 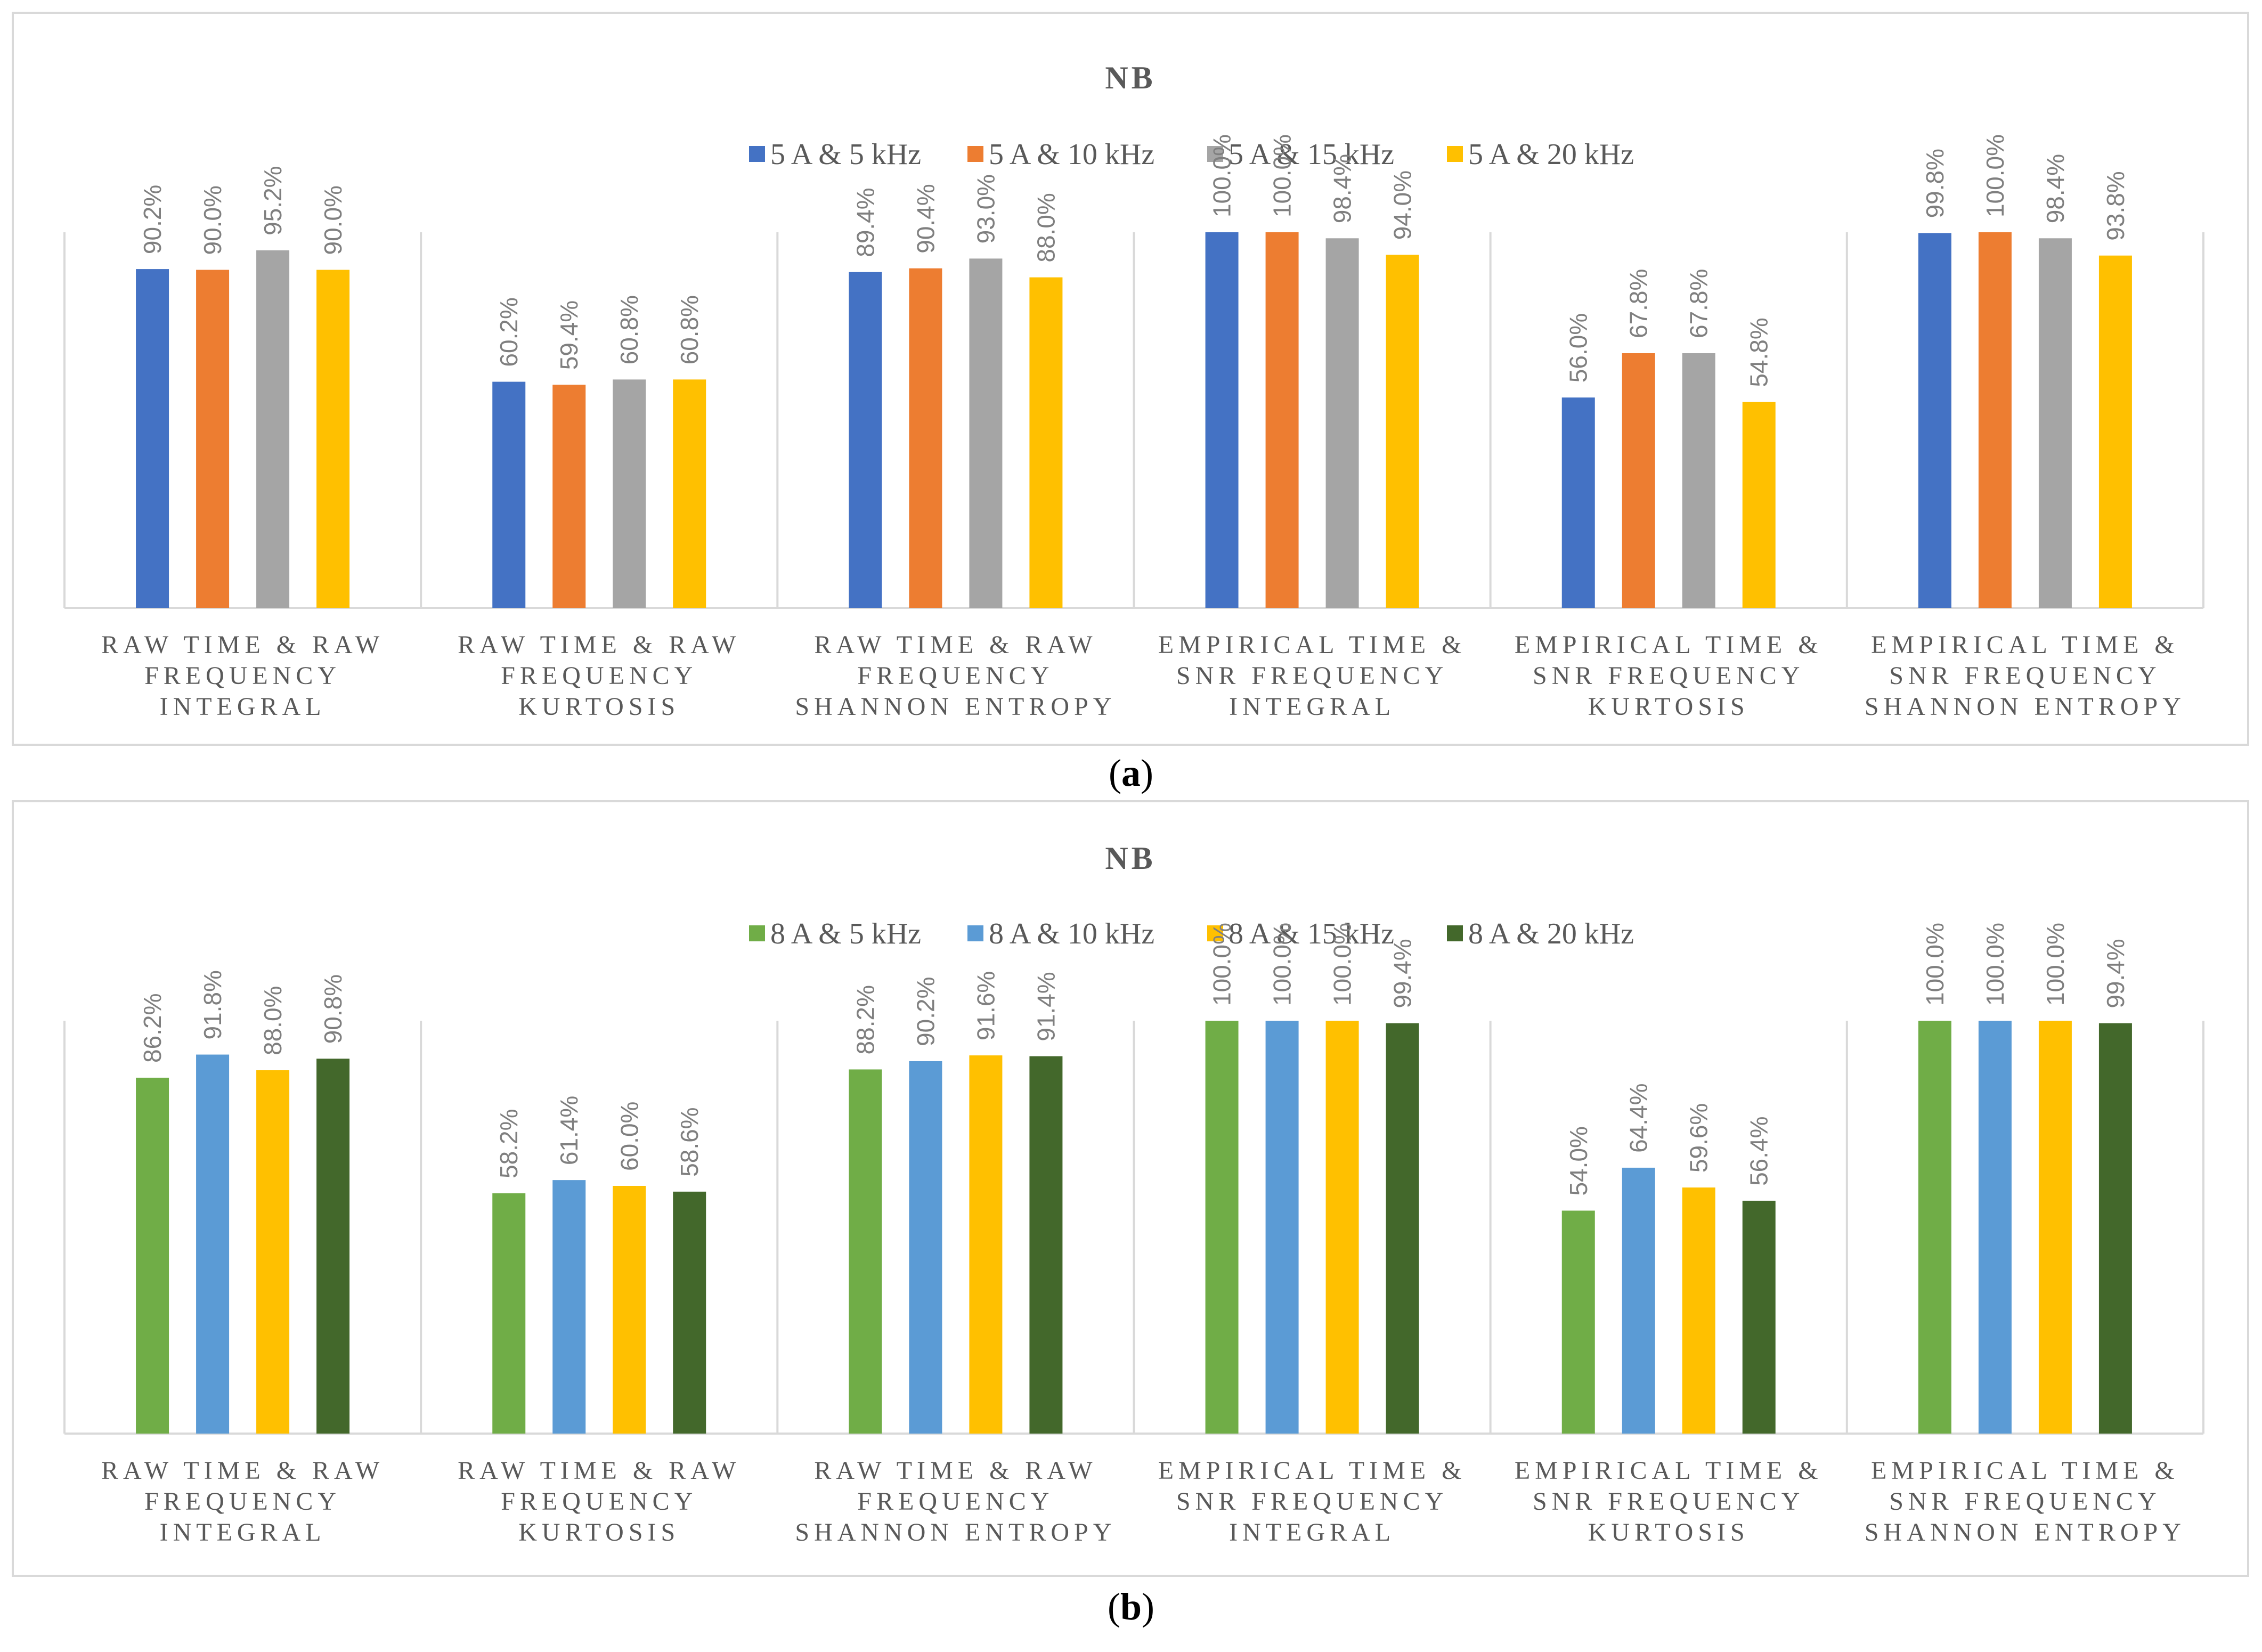 I want to click on data-label: 64.4%, so click(x=1639, y=1117).